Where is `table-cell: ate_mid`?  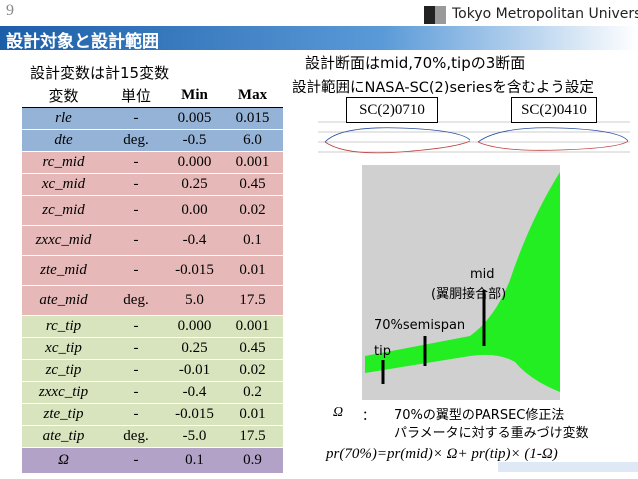 table-cell: ate_mid is located at coordinates (63, 299).